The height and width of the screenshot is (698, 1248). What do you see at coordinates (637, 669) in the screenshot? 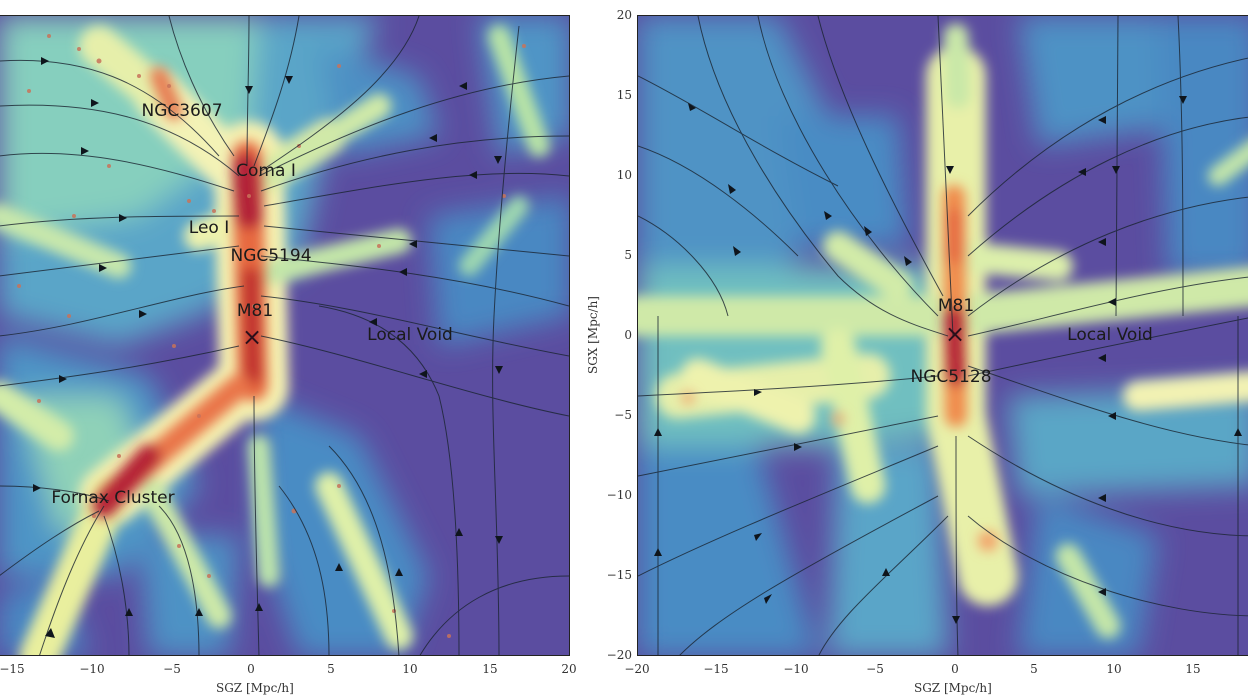
I see `xtick: −20` at bounding box center [637, 669].